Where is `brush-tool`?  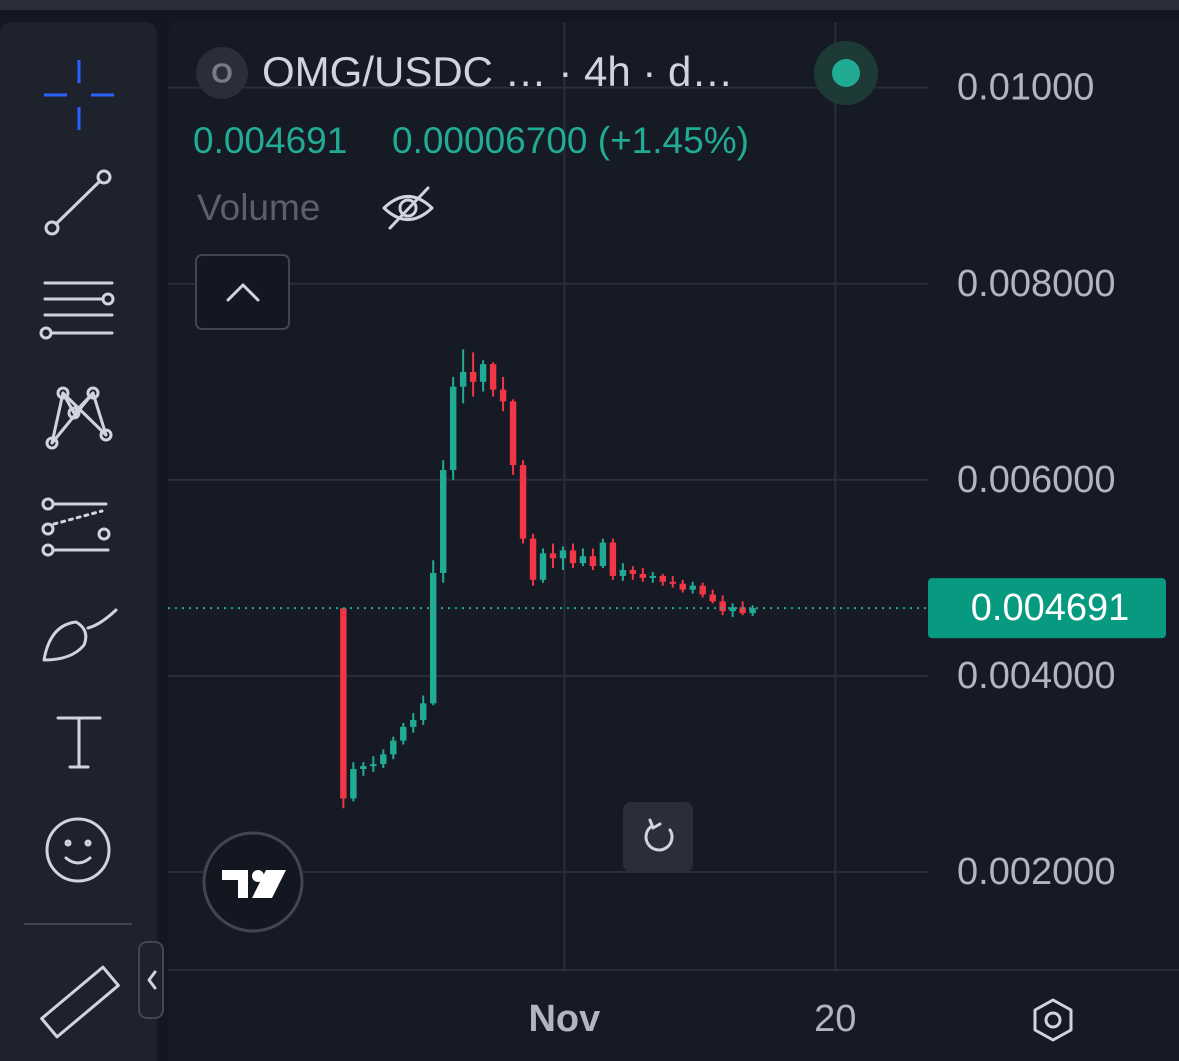 brush-tool is located at coordinates (80, 635).